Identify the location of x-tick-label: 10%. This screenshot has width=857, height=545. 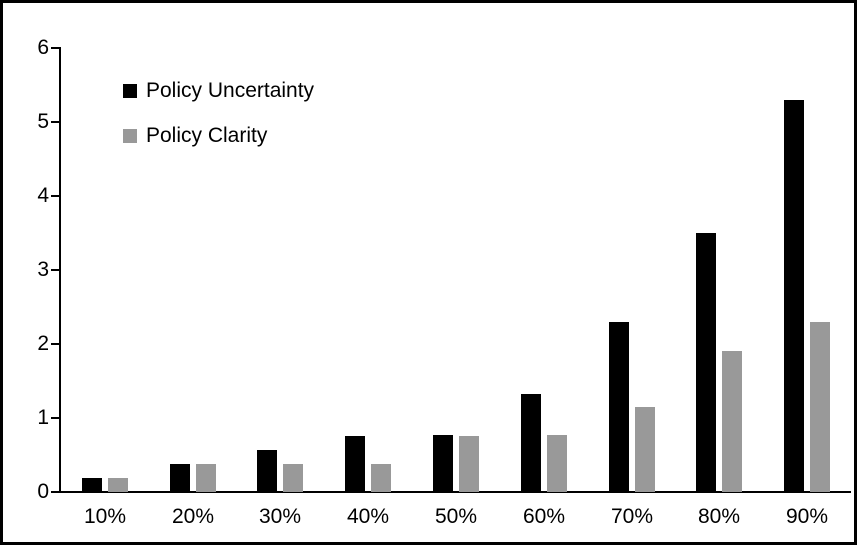
(105, 516).